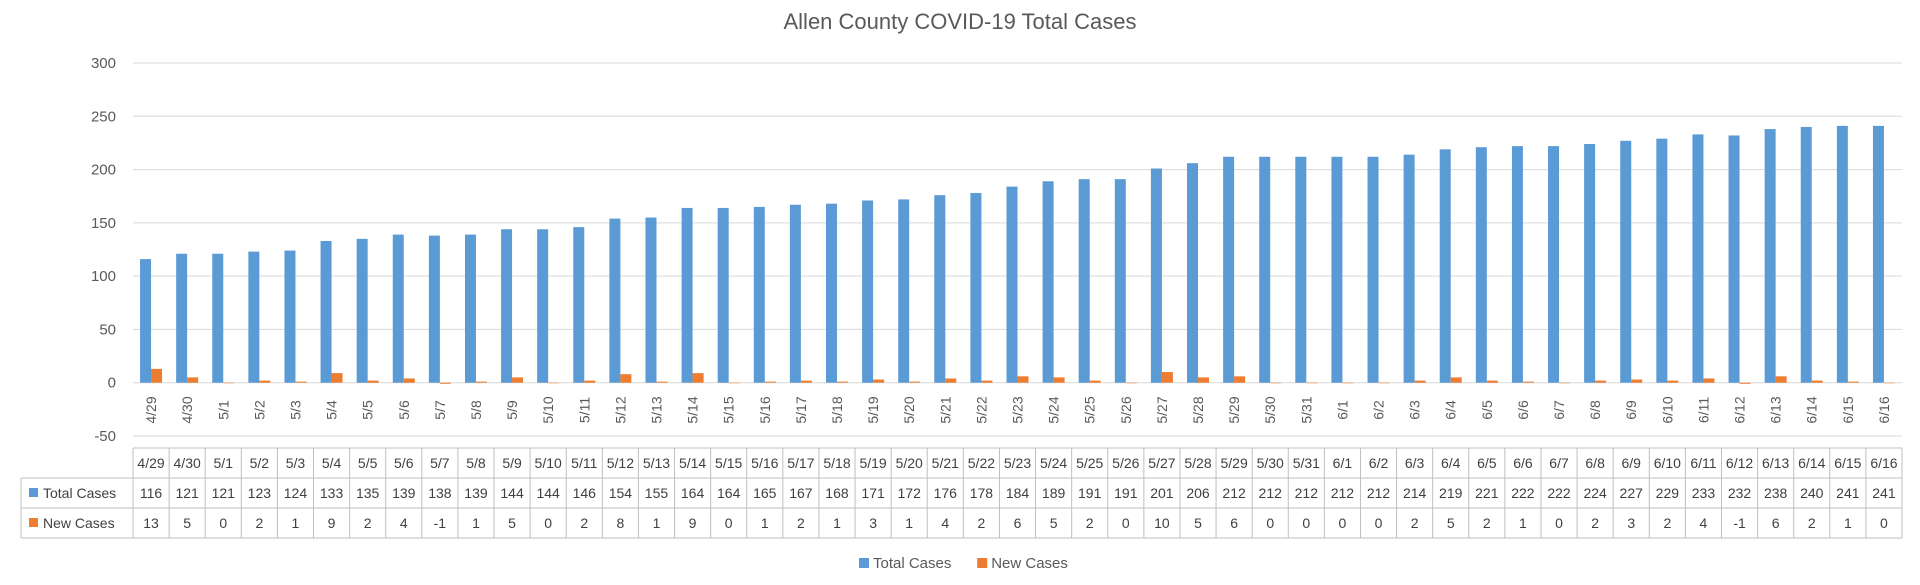 The width and height of the screenshot is (1920, 585). What do you see at coordinates (960, 21) in the screenshot?
I see `chart-title: Allen County COVID-19 Total Cases` at bounding box center [960, 21].